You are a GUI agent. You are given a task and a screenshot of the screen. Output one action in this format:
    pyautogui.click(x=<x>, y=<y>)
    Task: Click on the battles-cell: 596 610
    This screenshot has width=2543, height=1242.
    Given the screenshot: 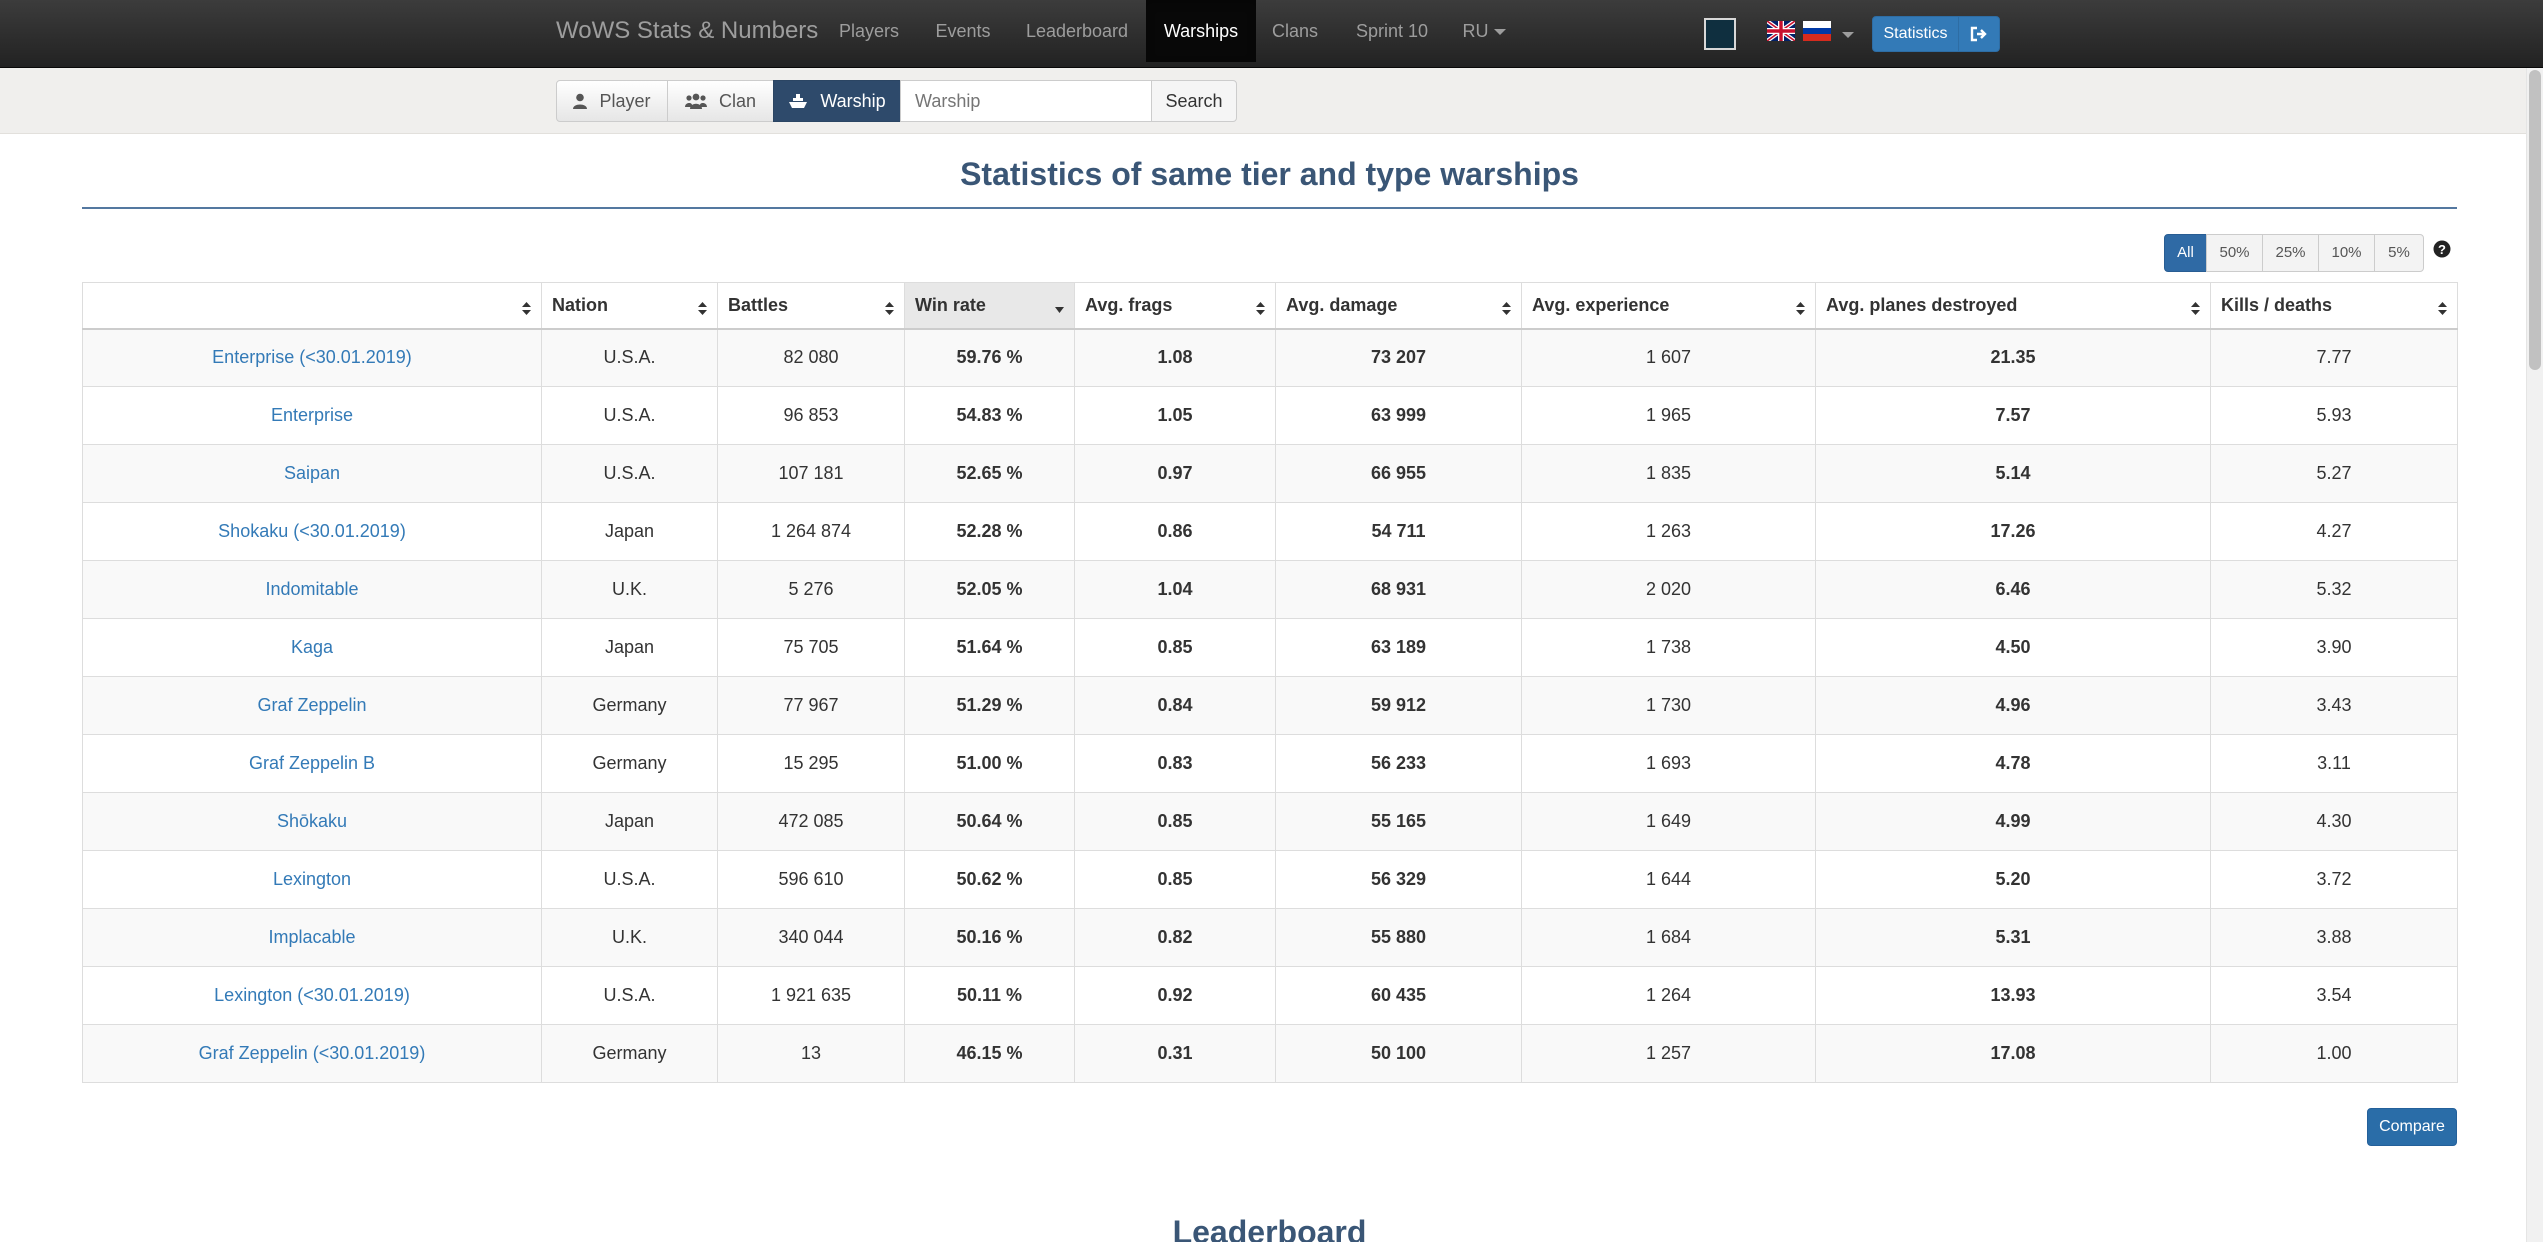 What is the action you would take?
    pyautogui.click(x=811, y=879)
    